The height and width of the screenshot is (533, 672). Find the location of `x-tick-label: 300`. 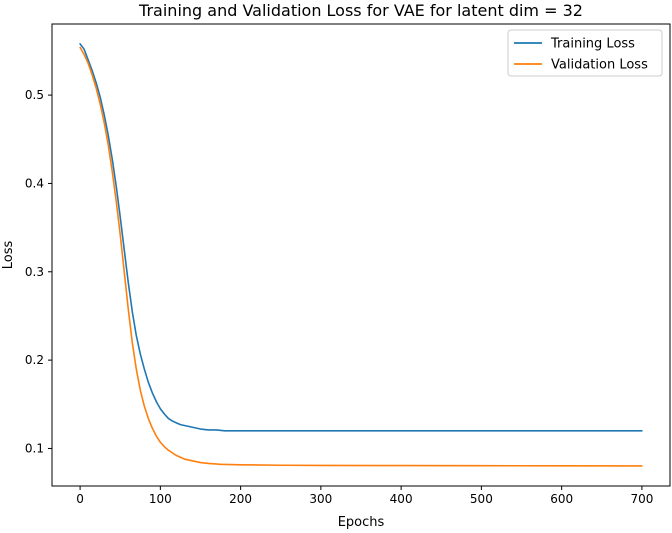

x-tick-label: 300 is located at coordinates (320, 499).